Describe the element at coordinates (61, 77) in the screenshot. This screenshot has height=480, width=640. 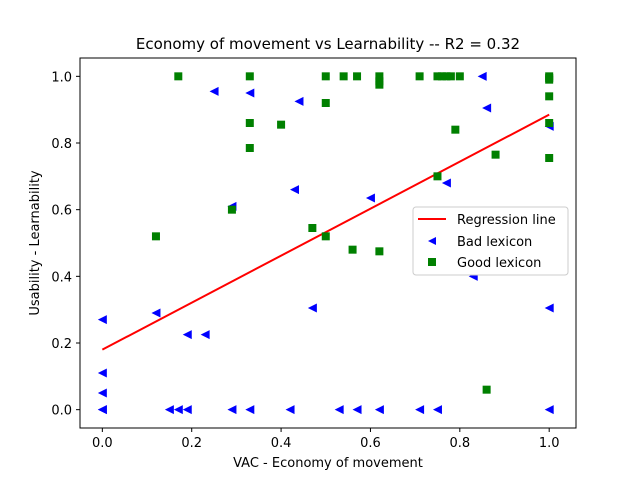
I see `y-tick-label: 1.0` at that location.